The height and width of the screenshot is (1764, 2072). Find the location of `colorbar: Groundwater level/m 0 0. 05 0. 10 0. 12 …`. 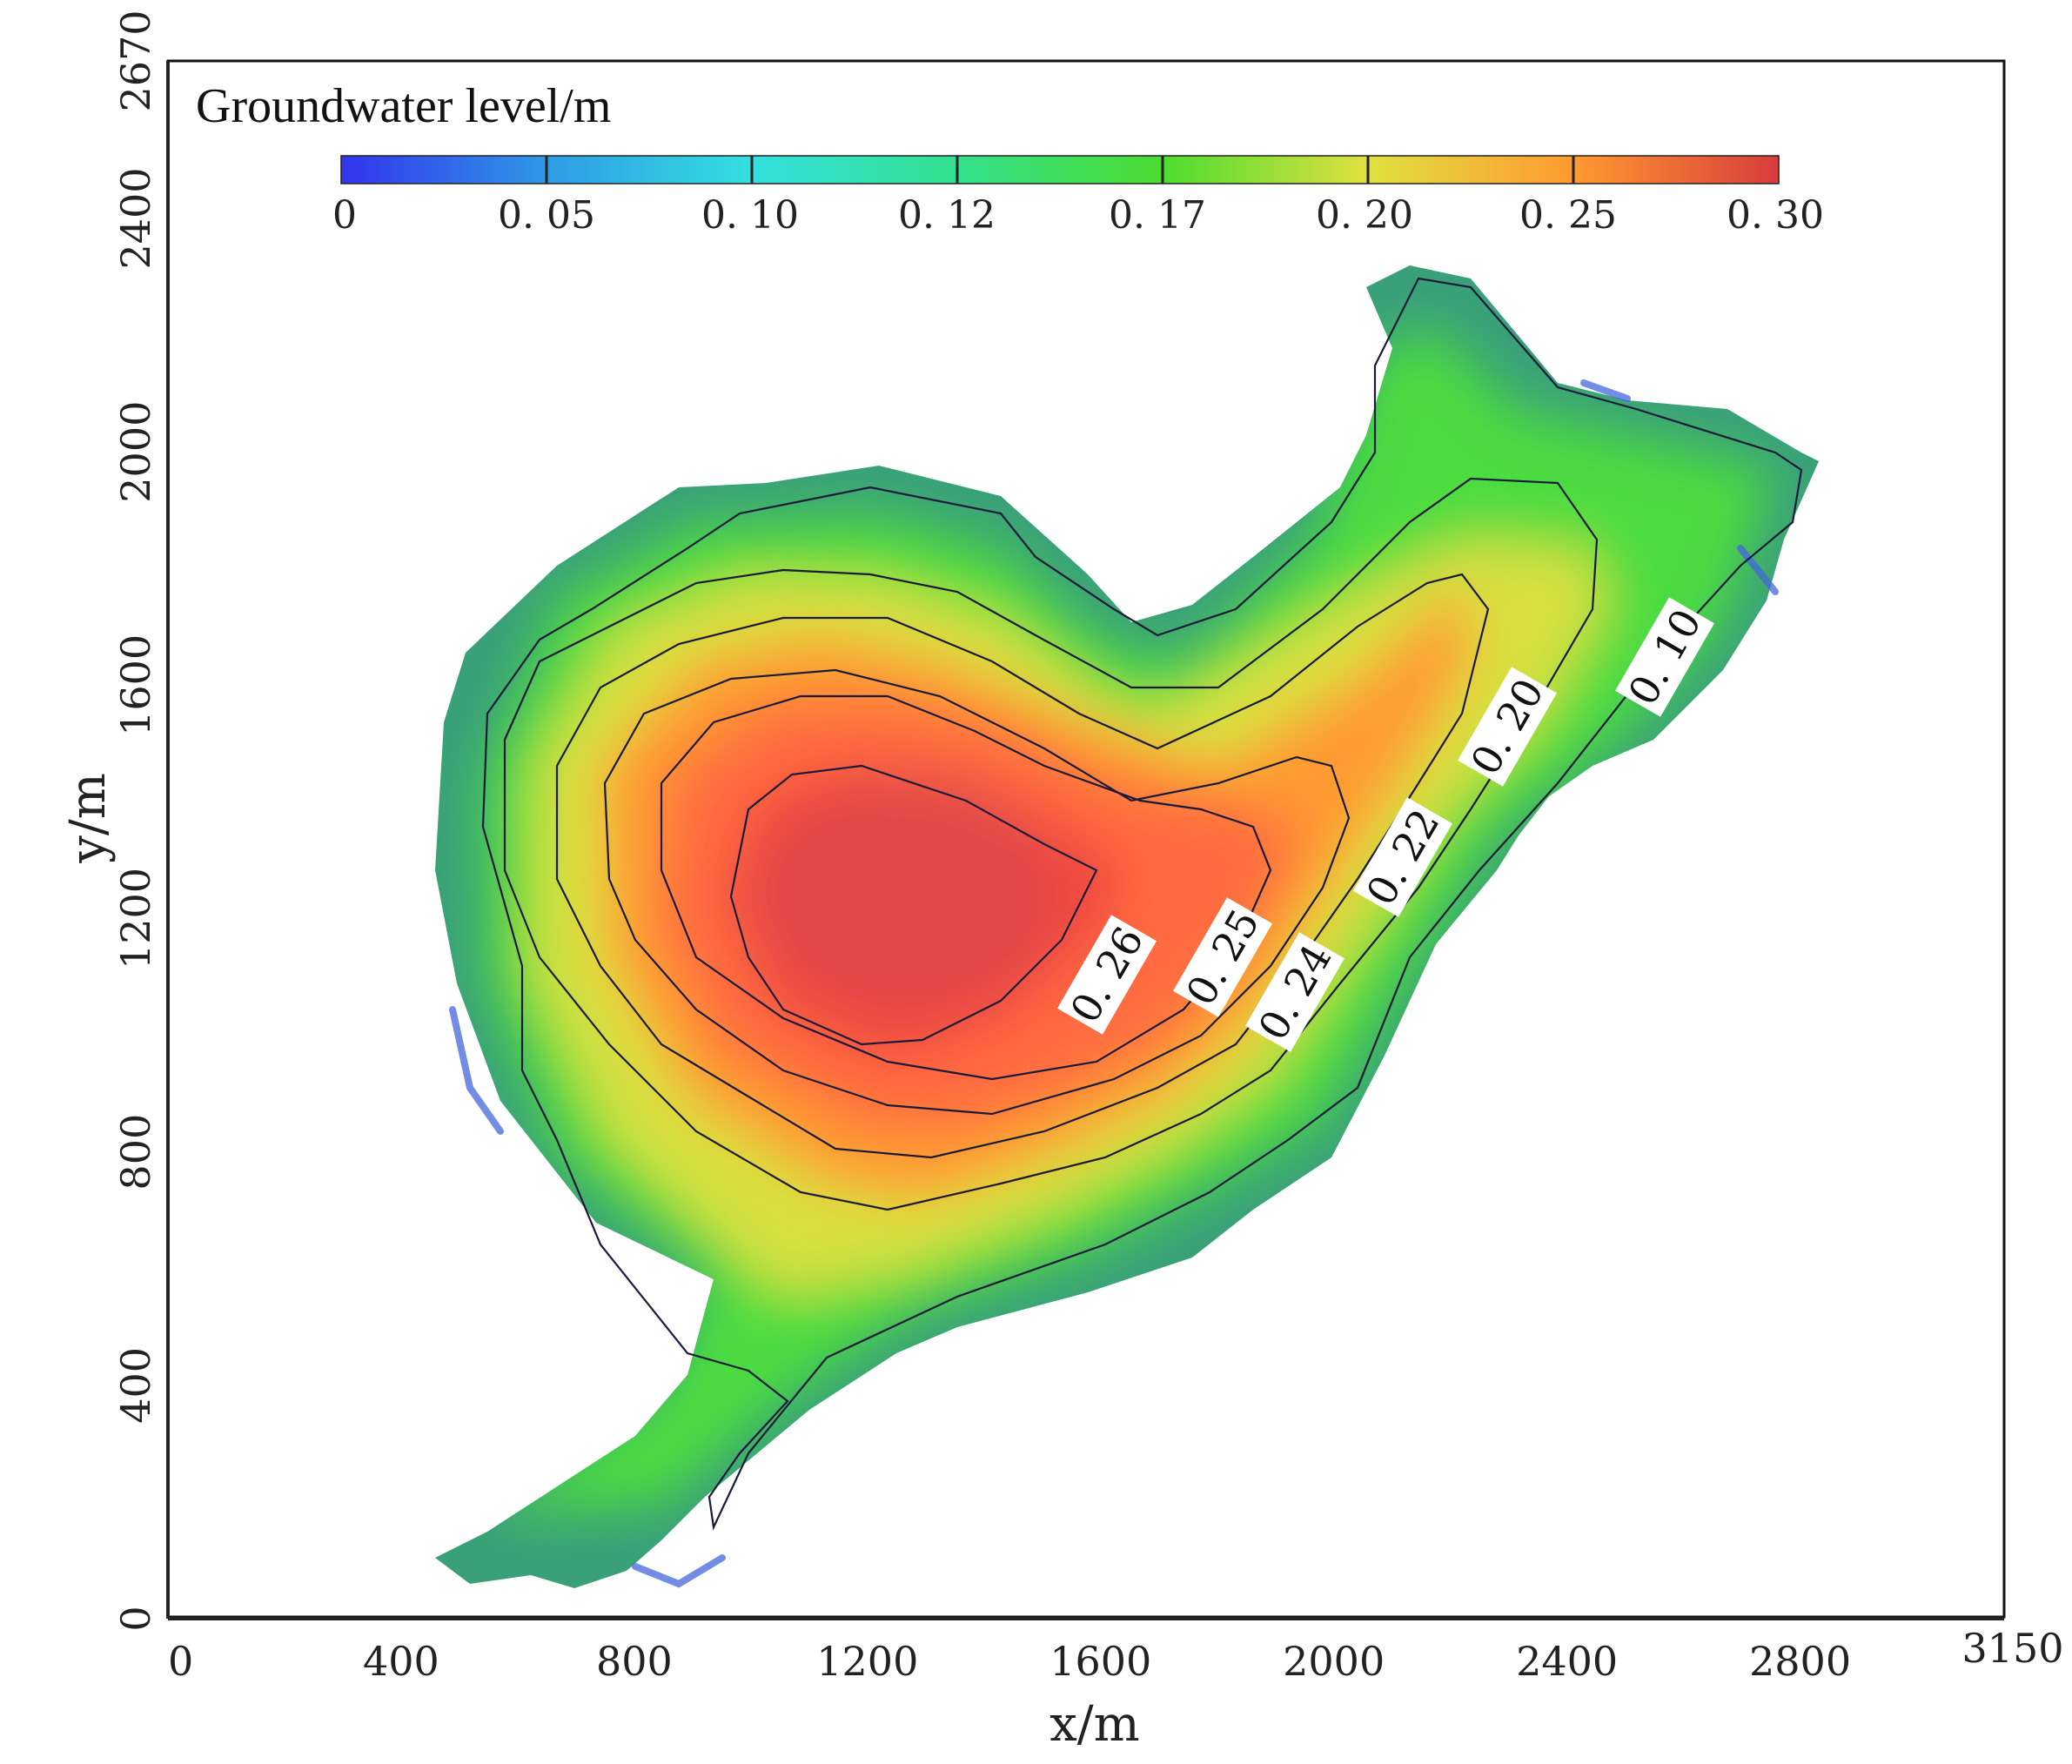

colorbar: Groundwater level/m 0 0. 05 0. 10 0. 12 … is located at coordinates (1010, 158).